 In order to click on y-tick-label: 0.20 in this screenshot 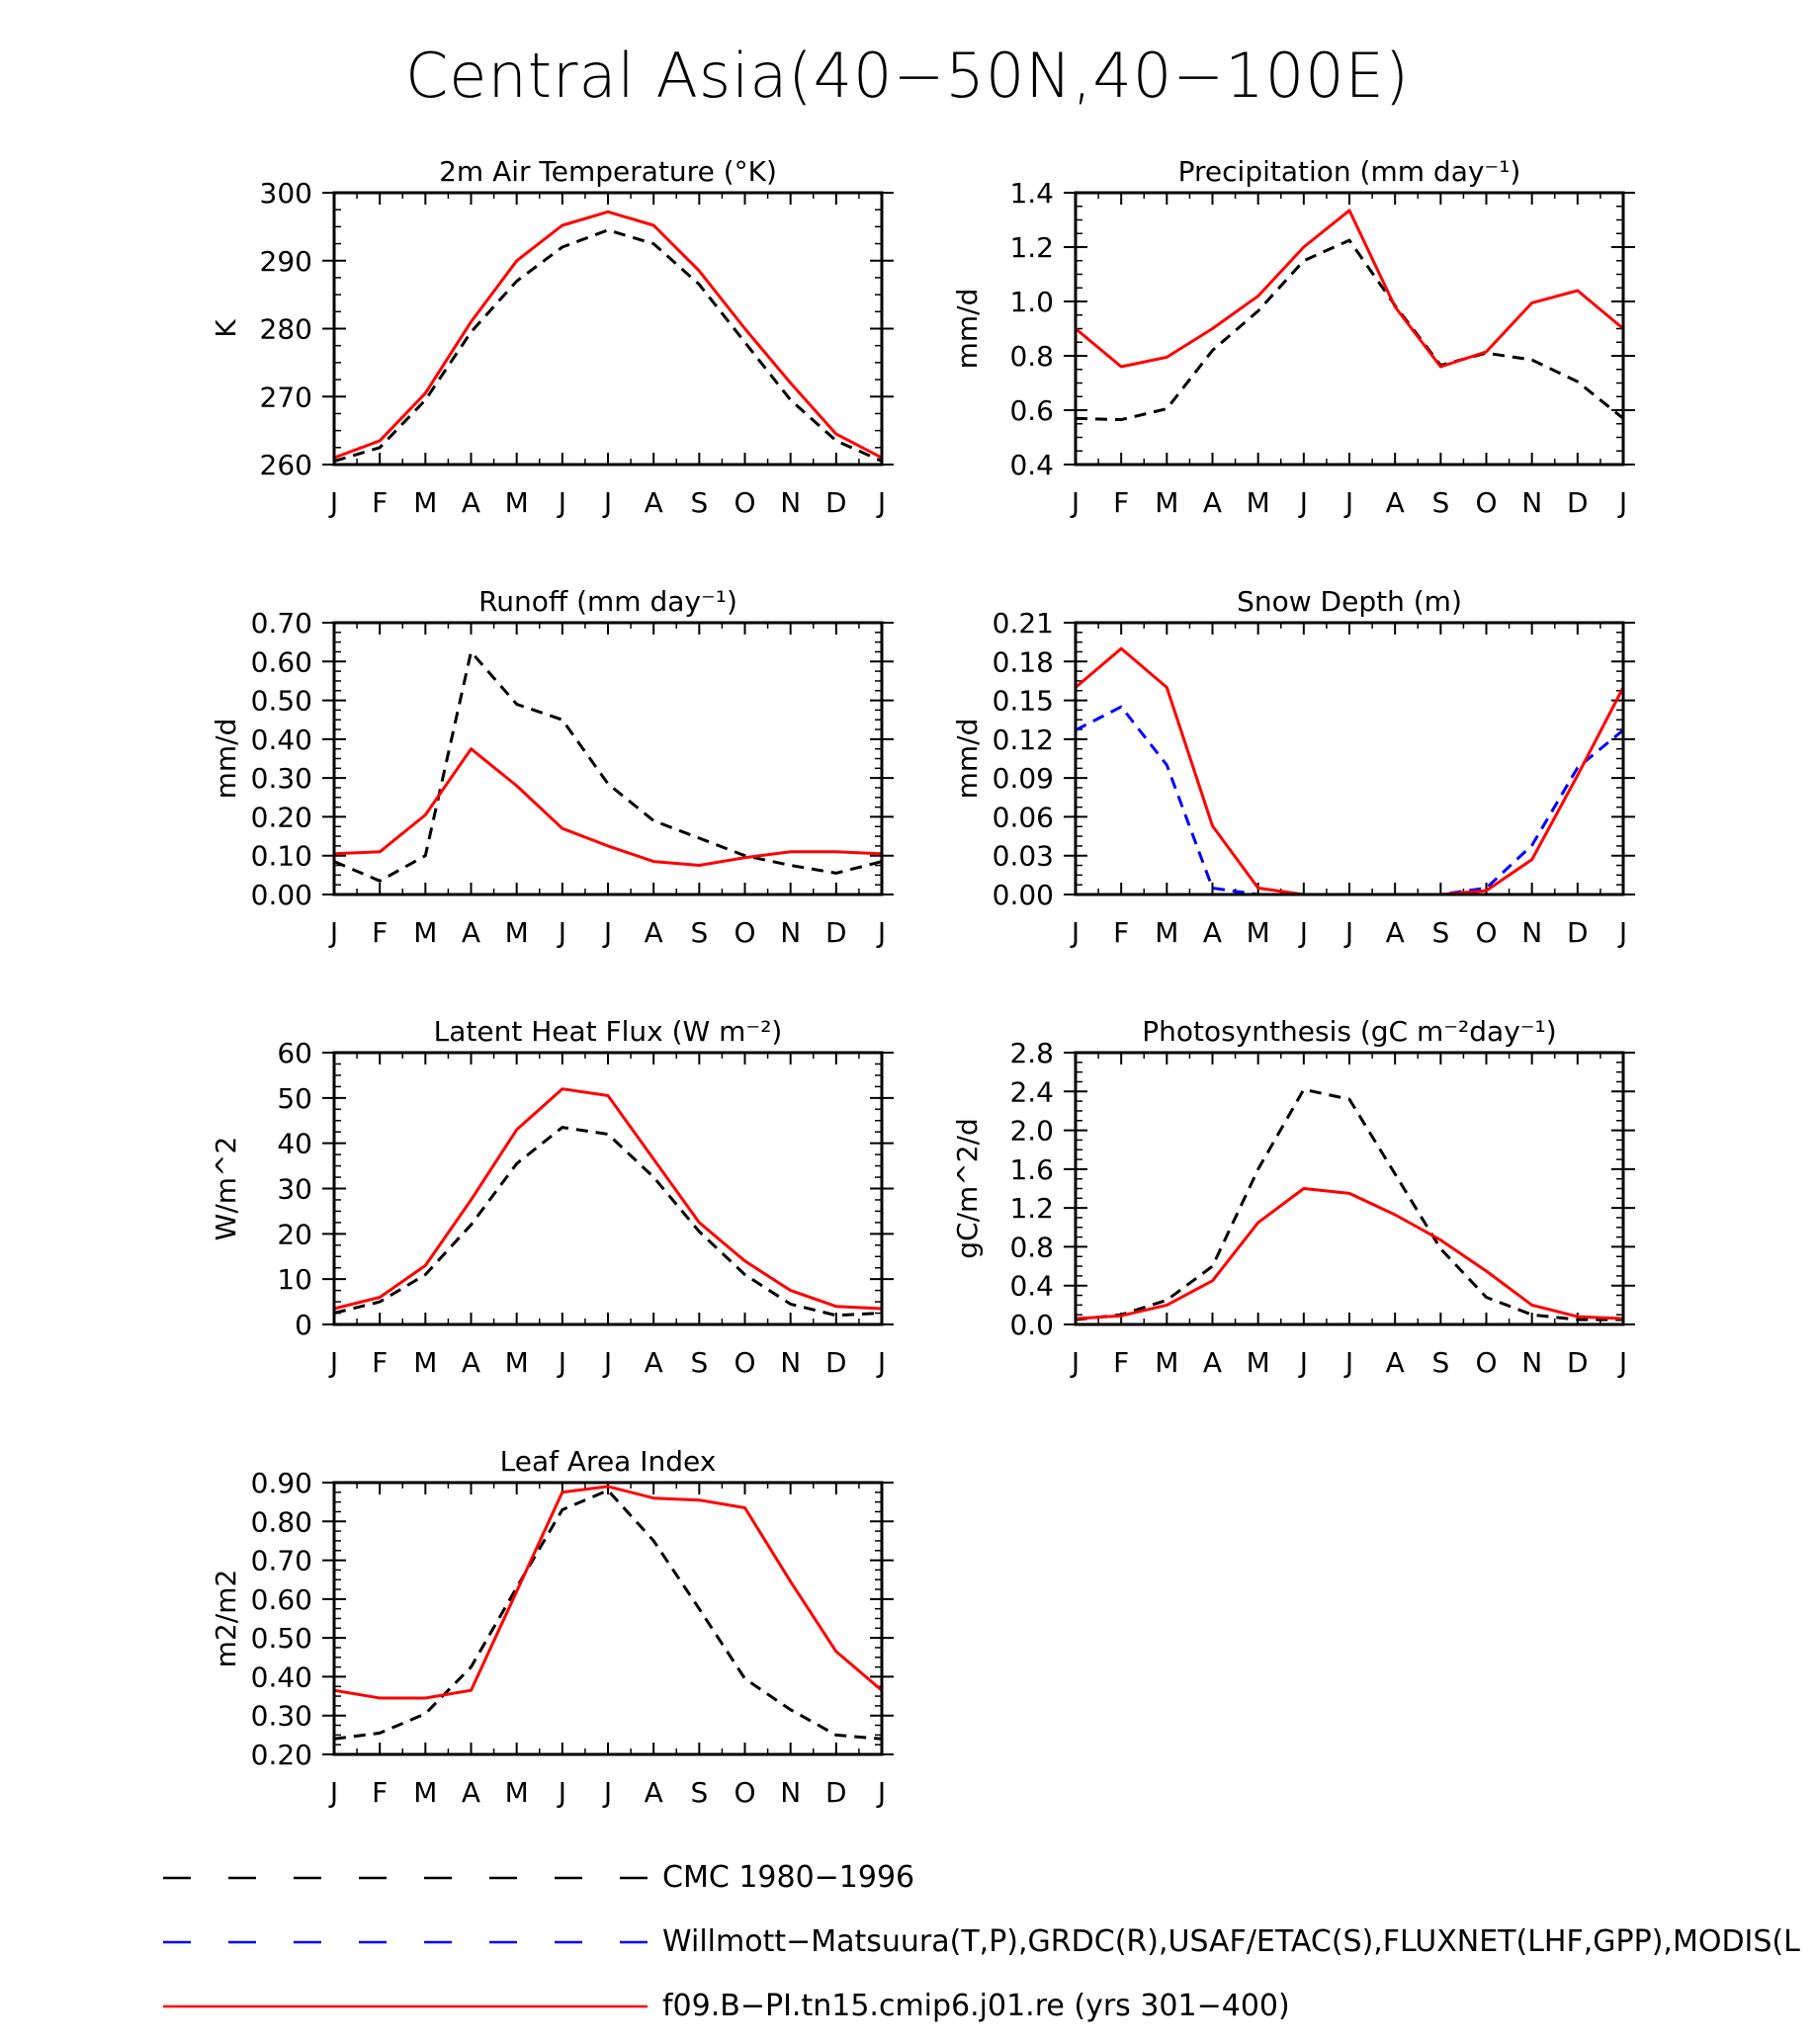, I will do `click(281, 1755)`.